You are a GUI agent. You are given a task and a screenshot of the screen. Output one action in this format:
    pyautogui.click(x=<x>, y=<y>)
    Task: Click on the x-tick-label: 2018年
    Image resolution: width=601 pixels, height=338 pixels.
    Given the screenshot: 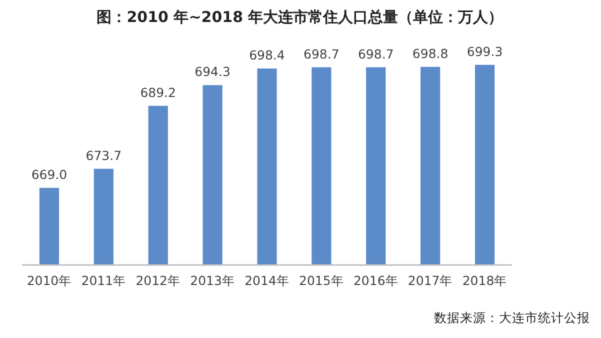 What is the action you would take?
    pyautogui.click(x=485, y=280)
    